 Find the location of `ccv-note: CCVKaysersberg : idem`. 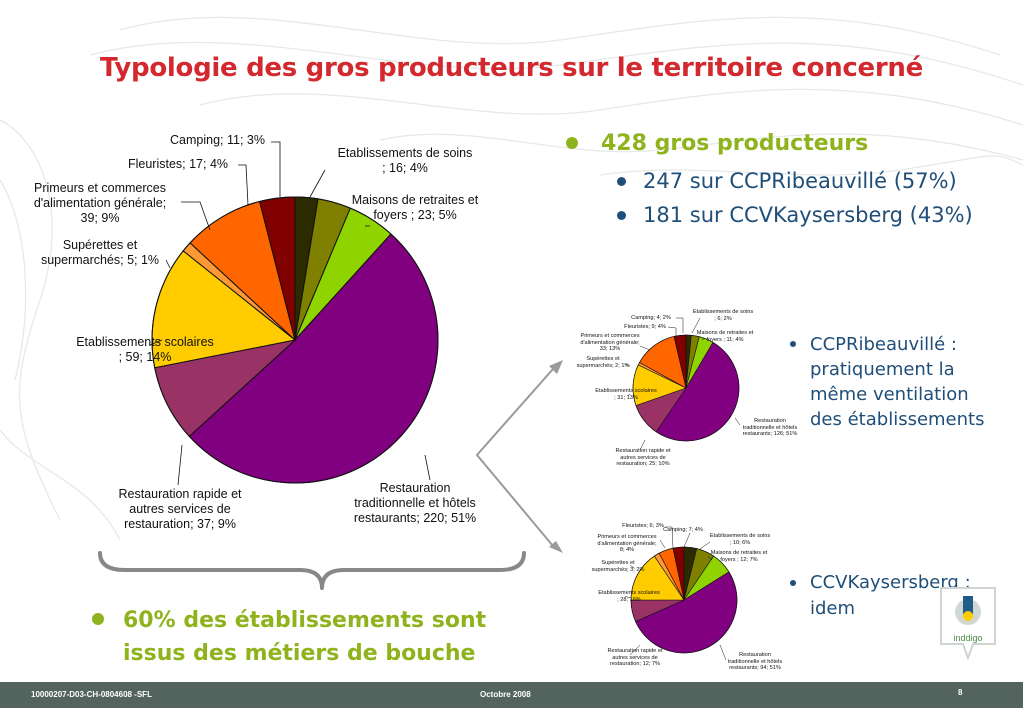

ccv-note: CCVKaysersberg : idem is located at coordinates (890, 595).